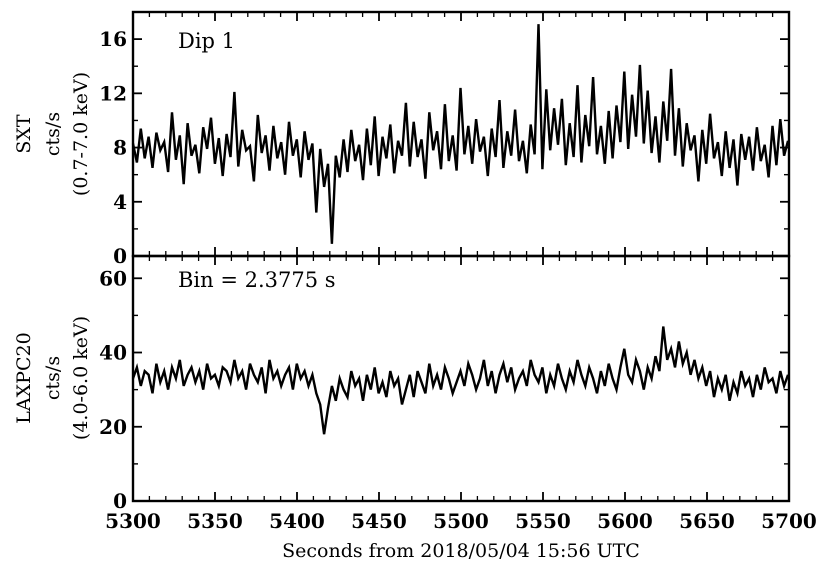 The image size is (831, 579). What do you see at coordinates (81, 378) in the screenshot?
I see `bottom-ylabel-line-3: (4.0-6.0 keV)` at bounding box center [81, 378].